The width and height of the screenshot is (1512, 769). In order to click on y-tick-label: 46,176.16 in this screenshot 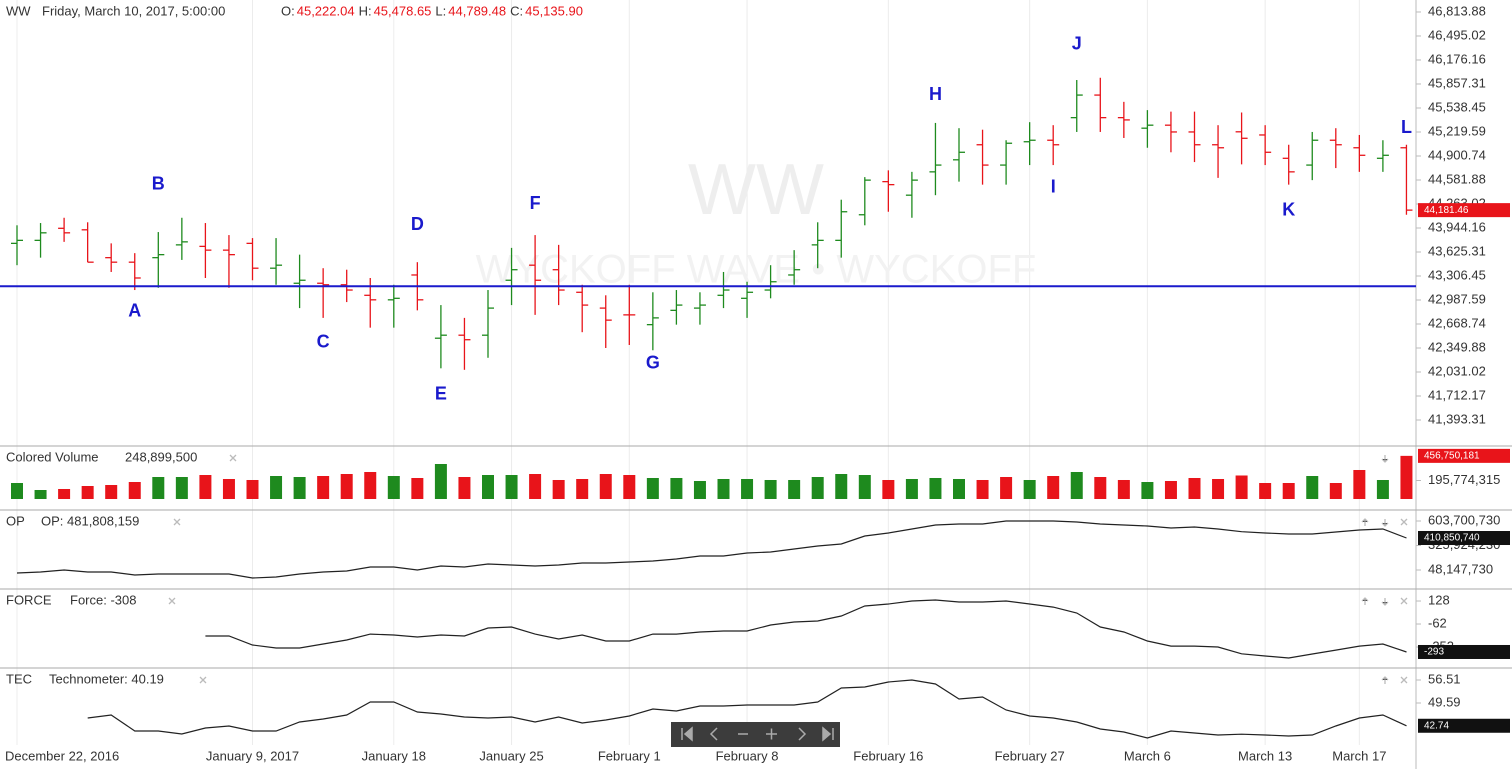, I will do `click(1457, 58)`.